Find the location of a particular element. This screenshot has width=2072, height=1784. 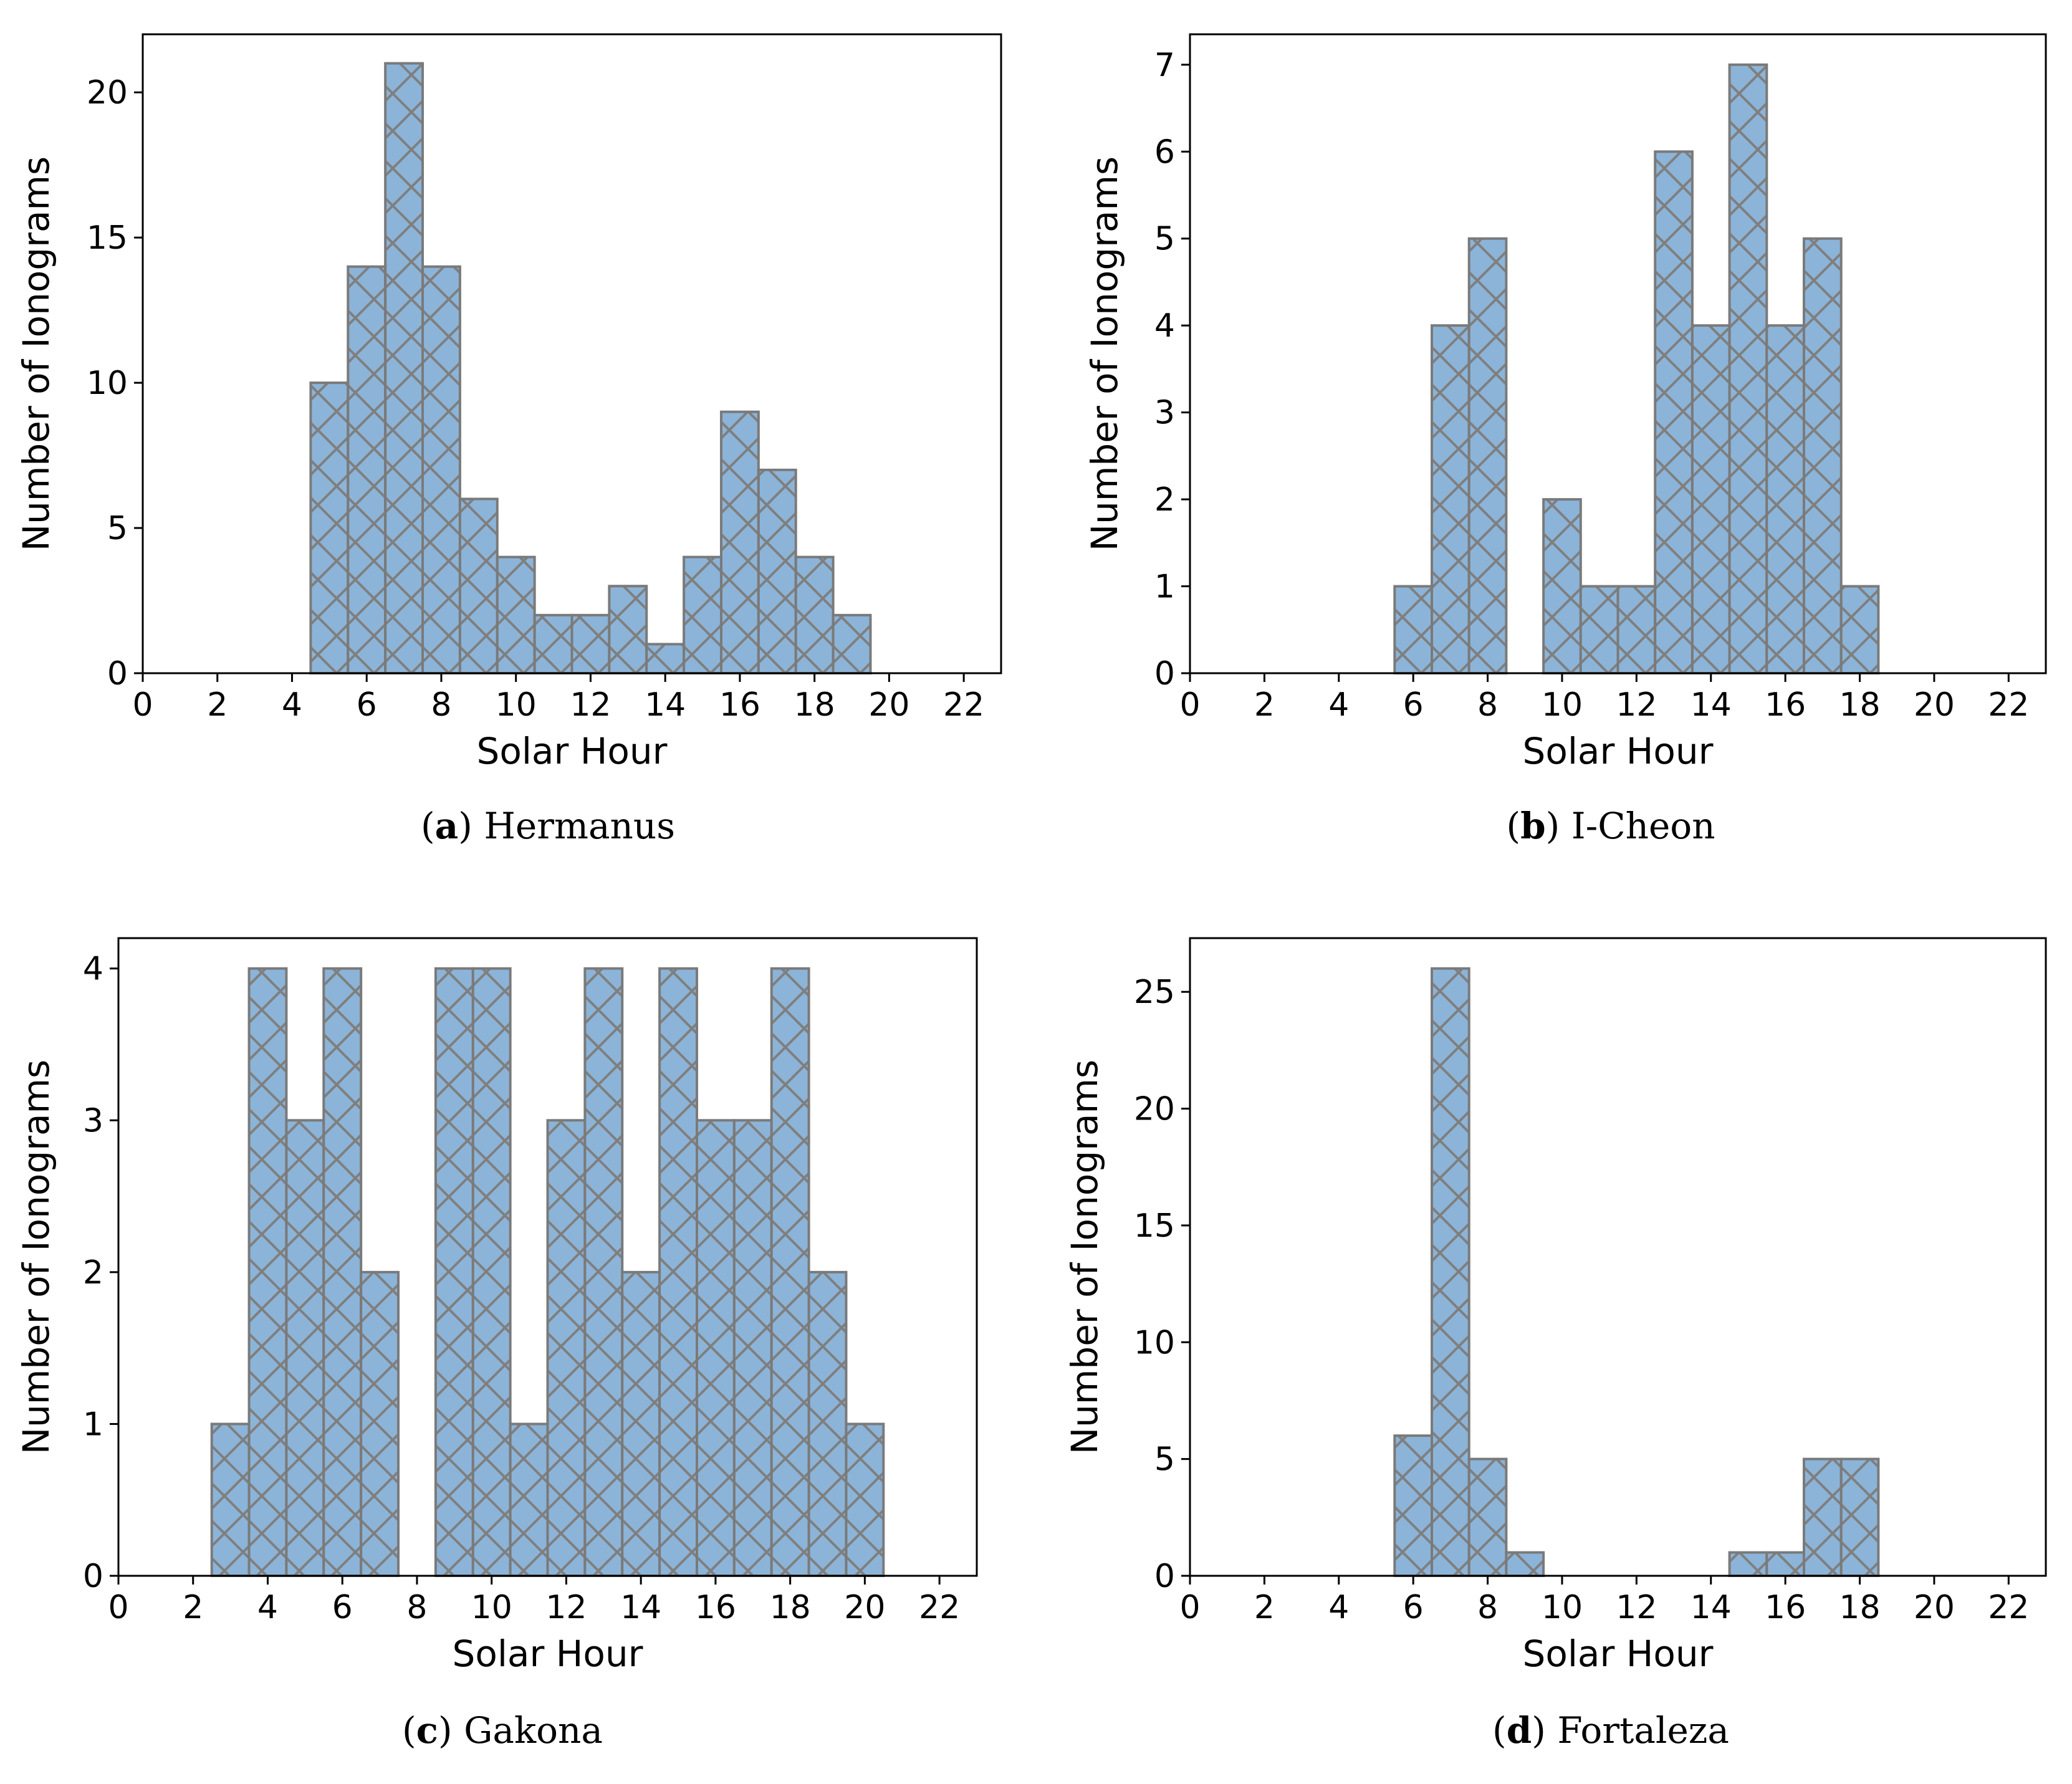

y-tick-label: 4 is located at coordinates (1164, 326).